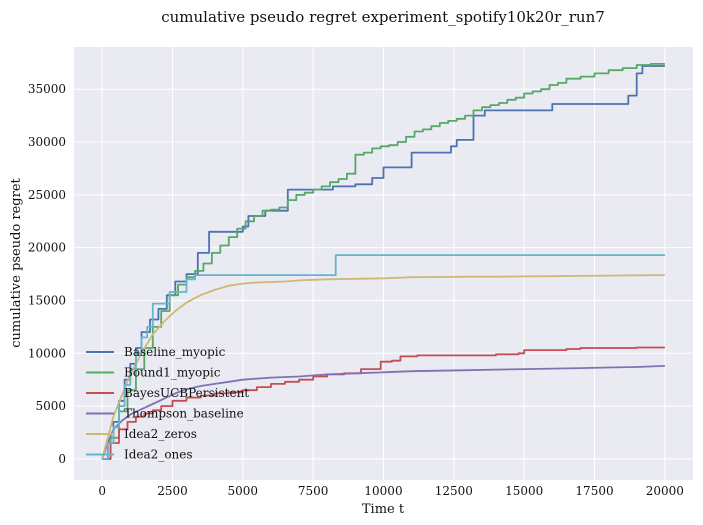 The height and width of the screenshot is (525, 703). I want to click on y-tick-label: 15000, so click(47, 300).